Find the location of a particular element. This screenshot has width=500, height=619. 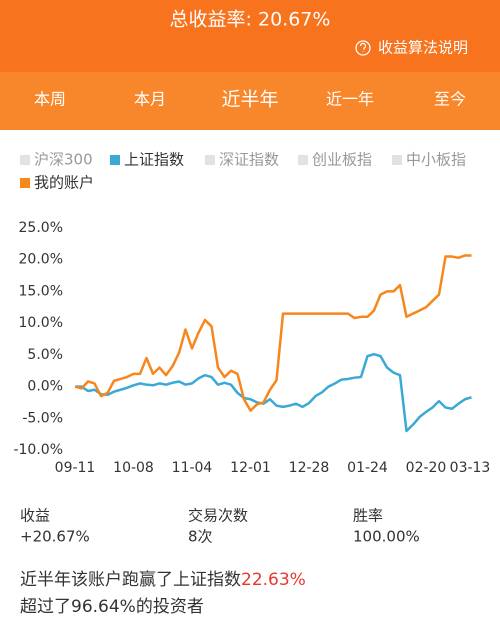

stat-label: 收益 is located at coordinates (35, 516).